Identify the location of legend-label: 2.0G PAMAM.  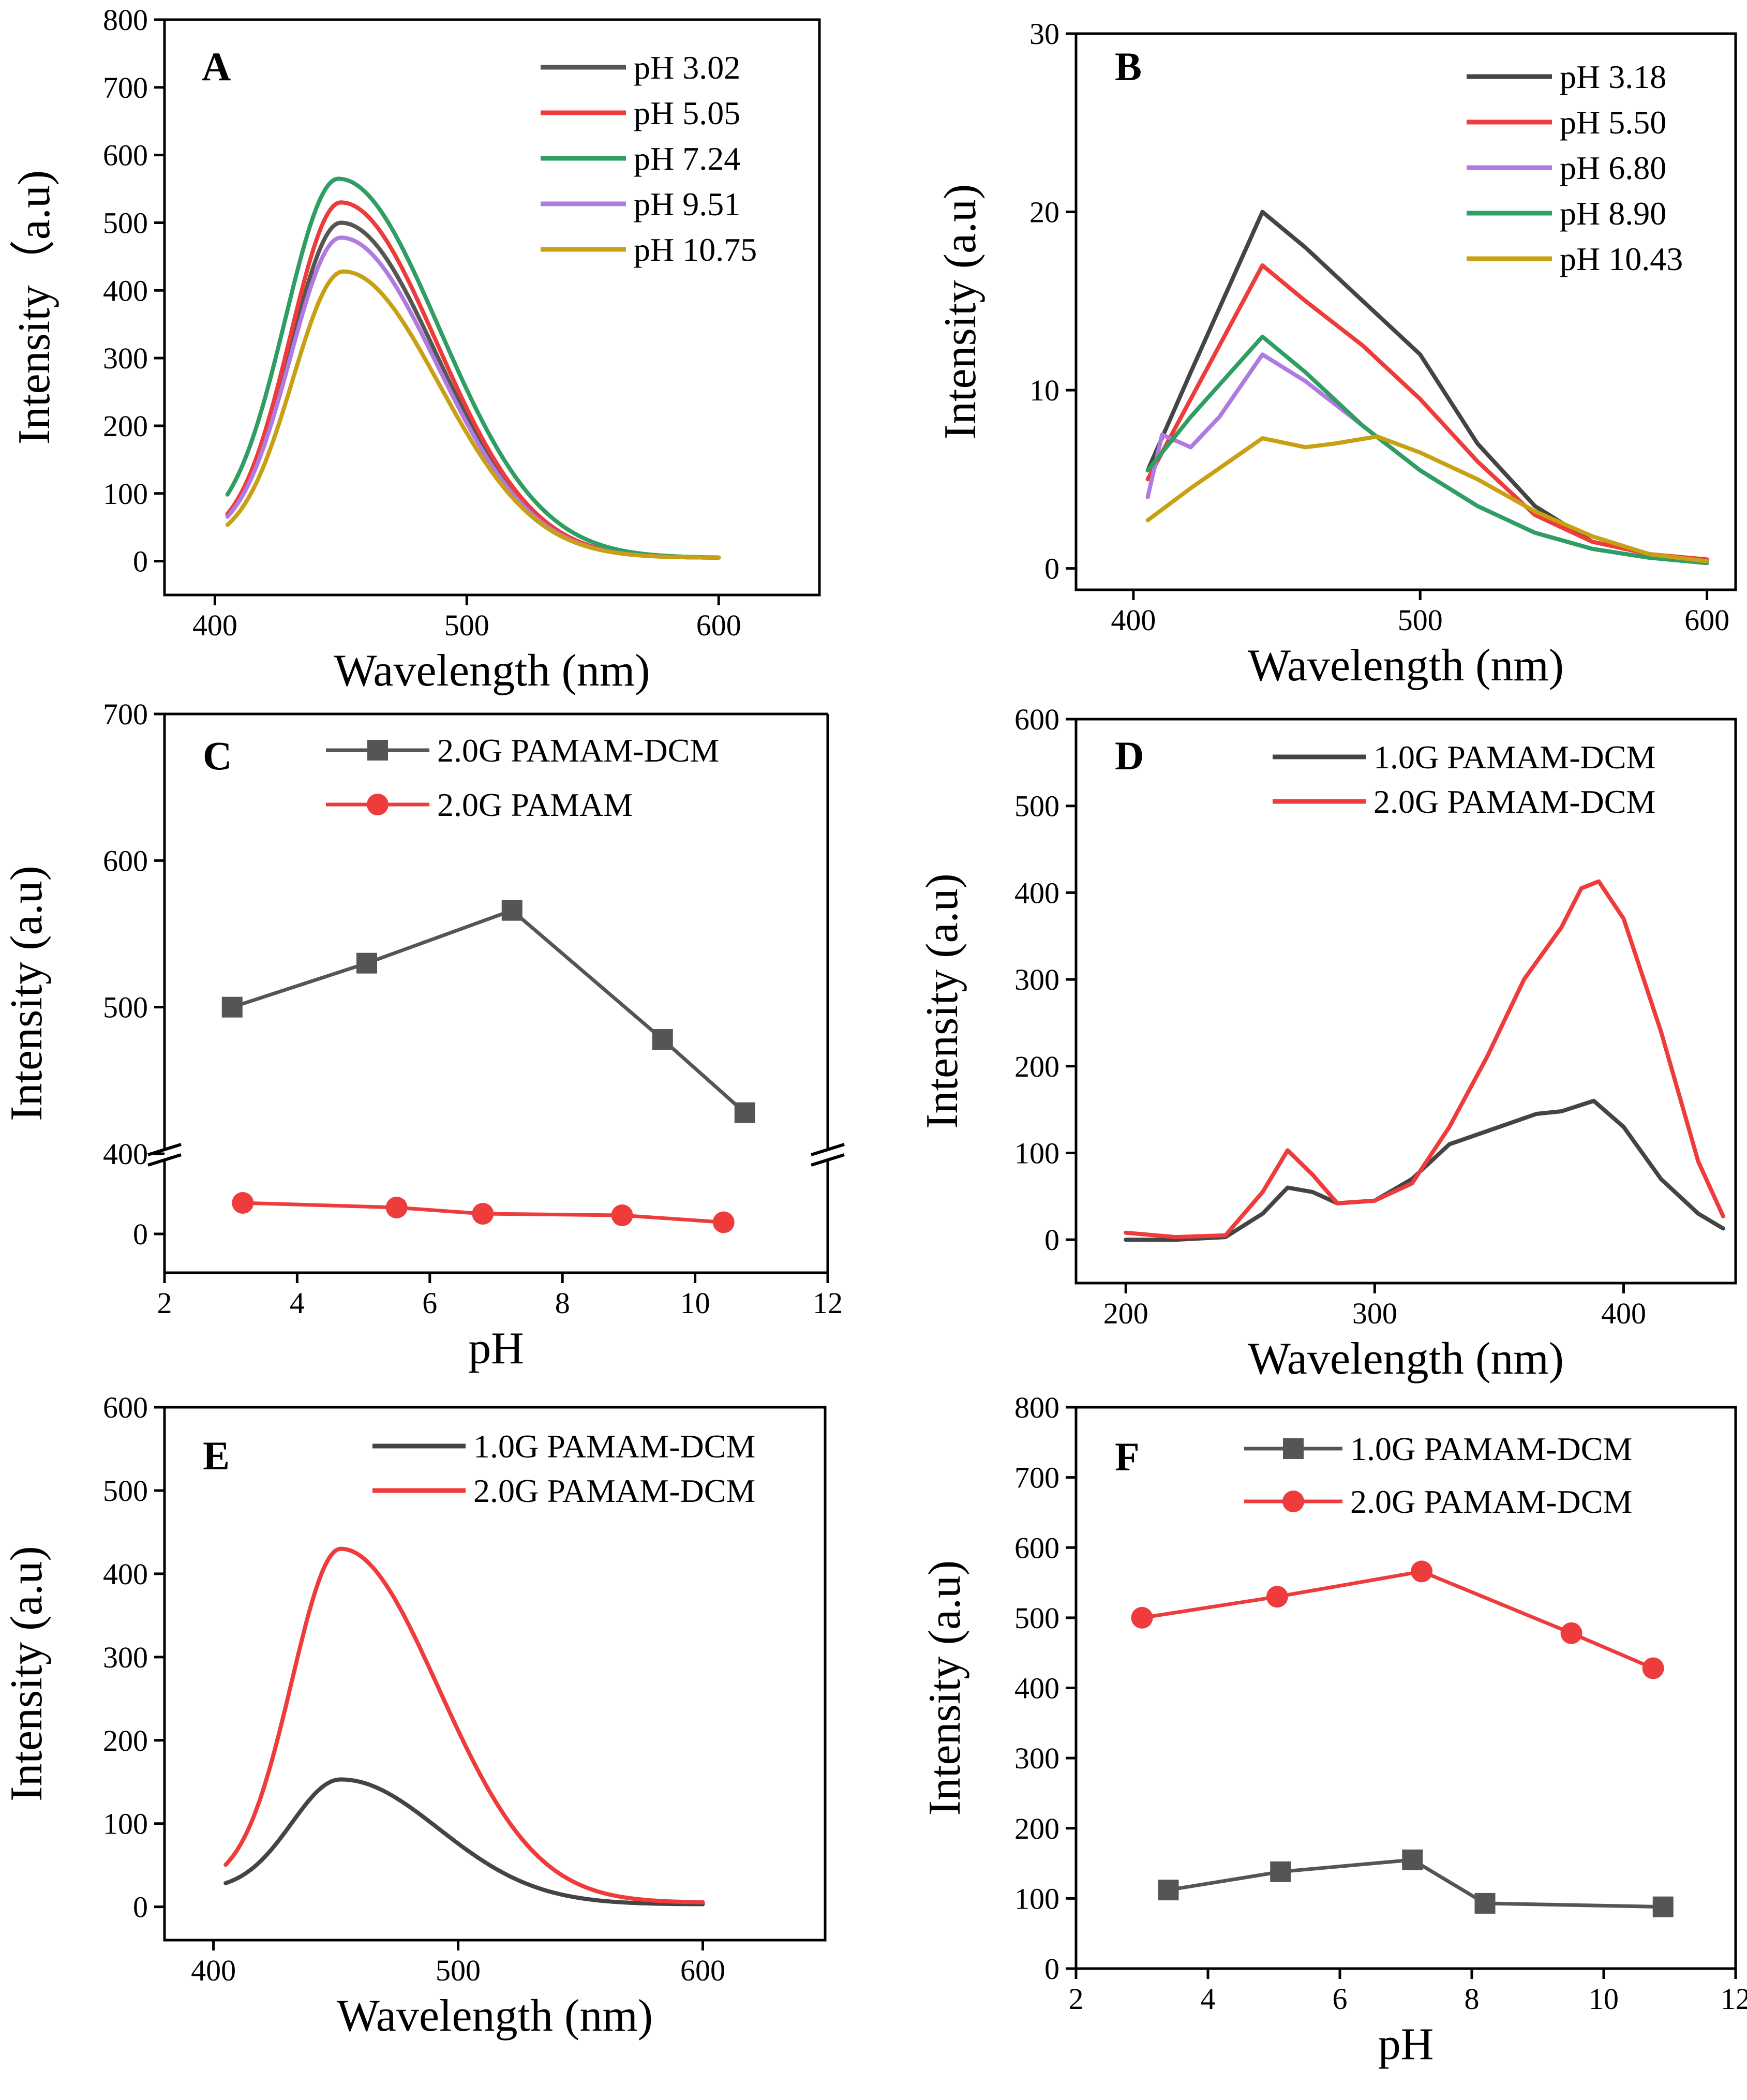
(535, 804).